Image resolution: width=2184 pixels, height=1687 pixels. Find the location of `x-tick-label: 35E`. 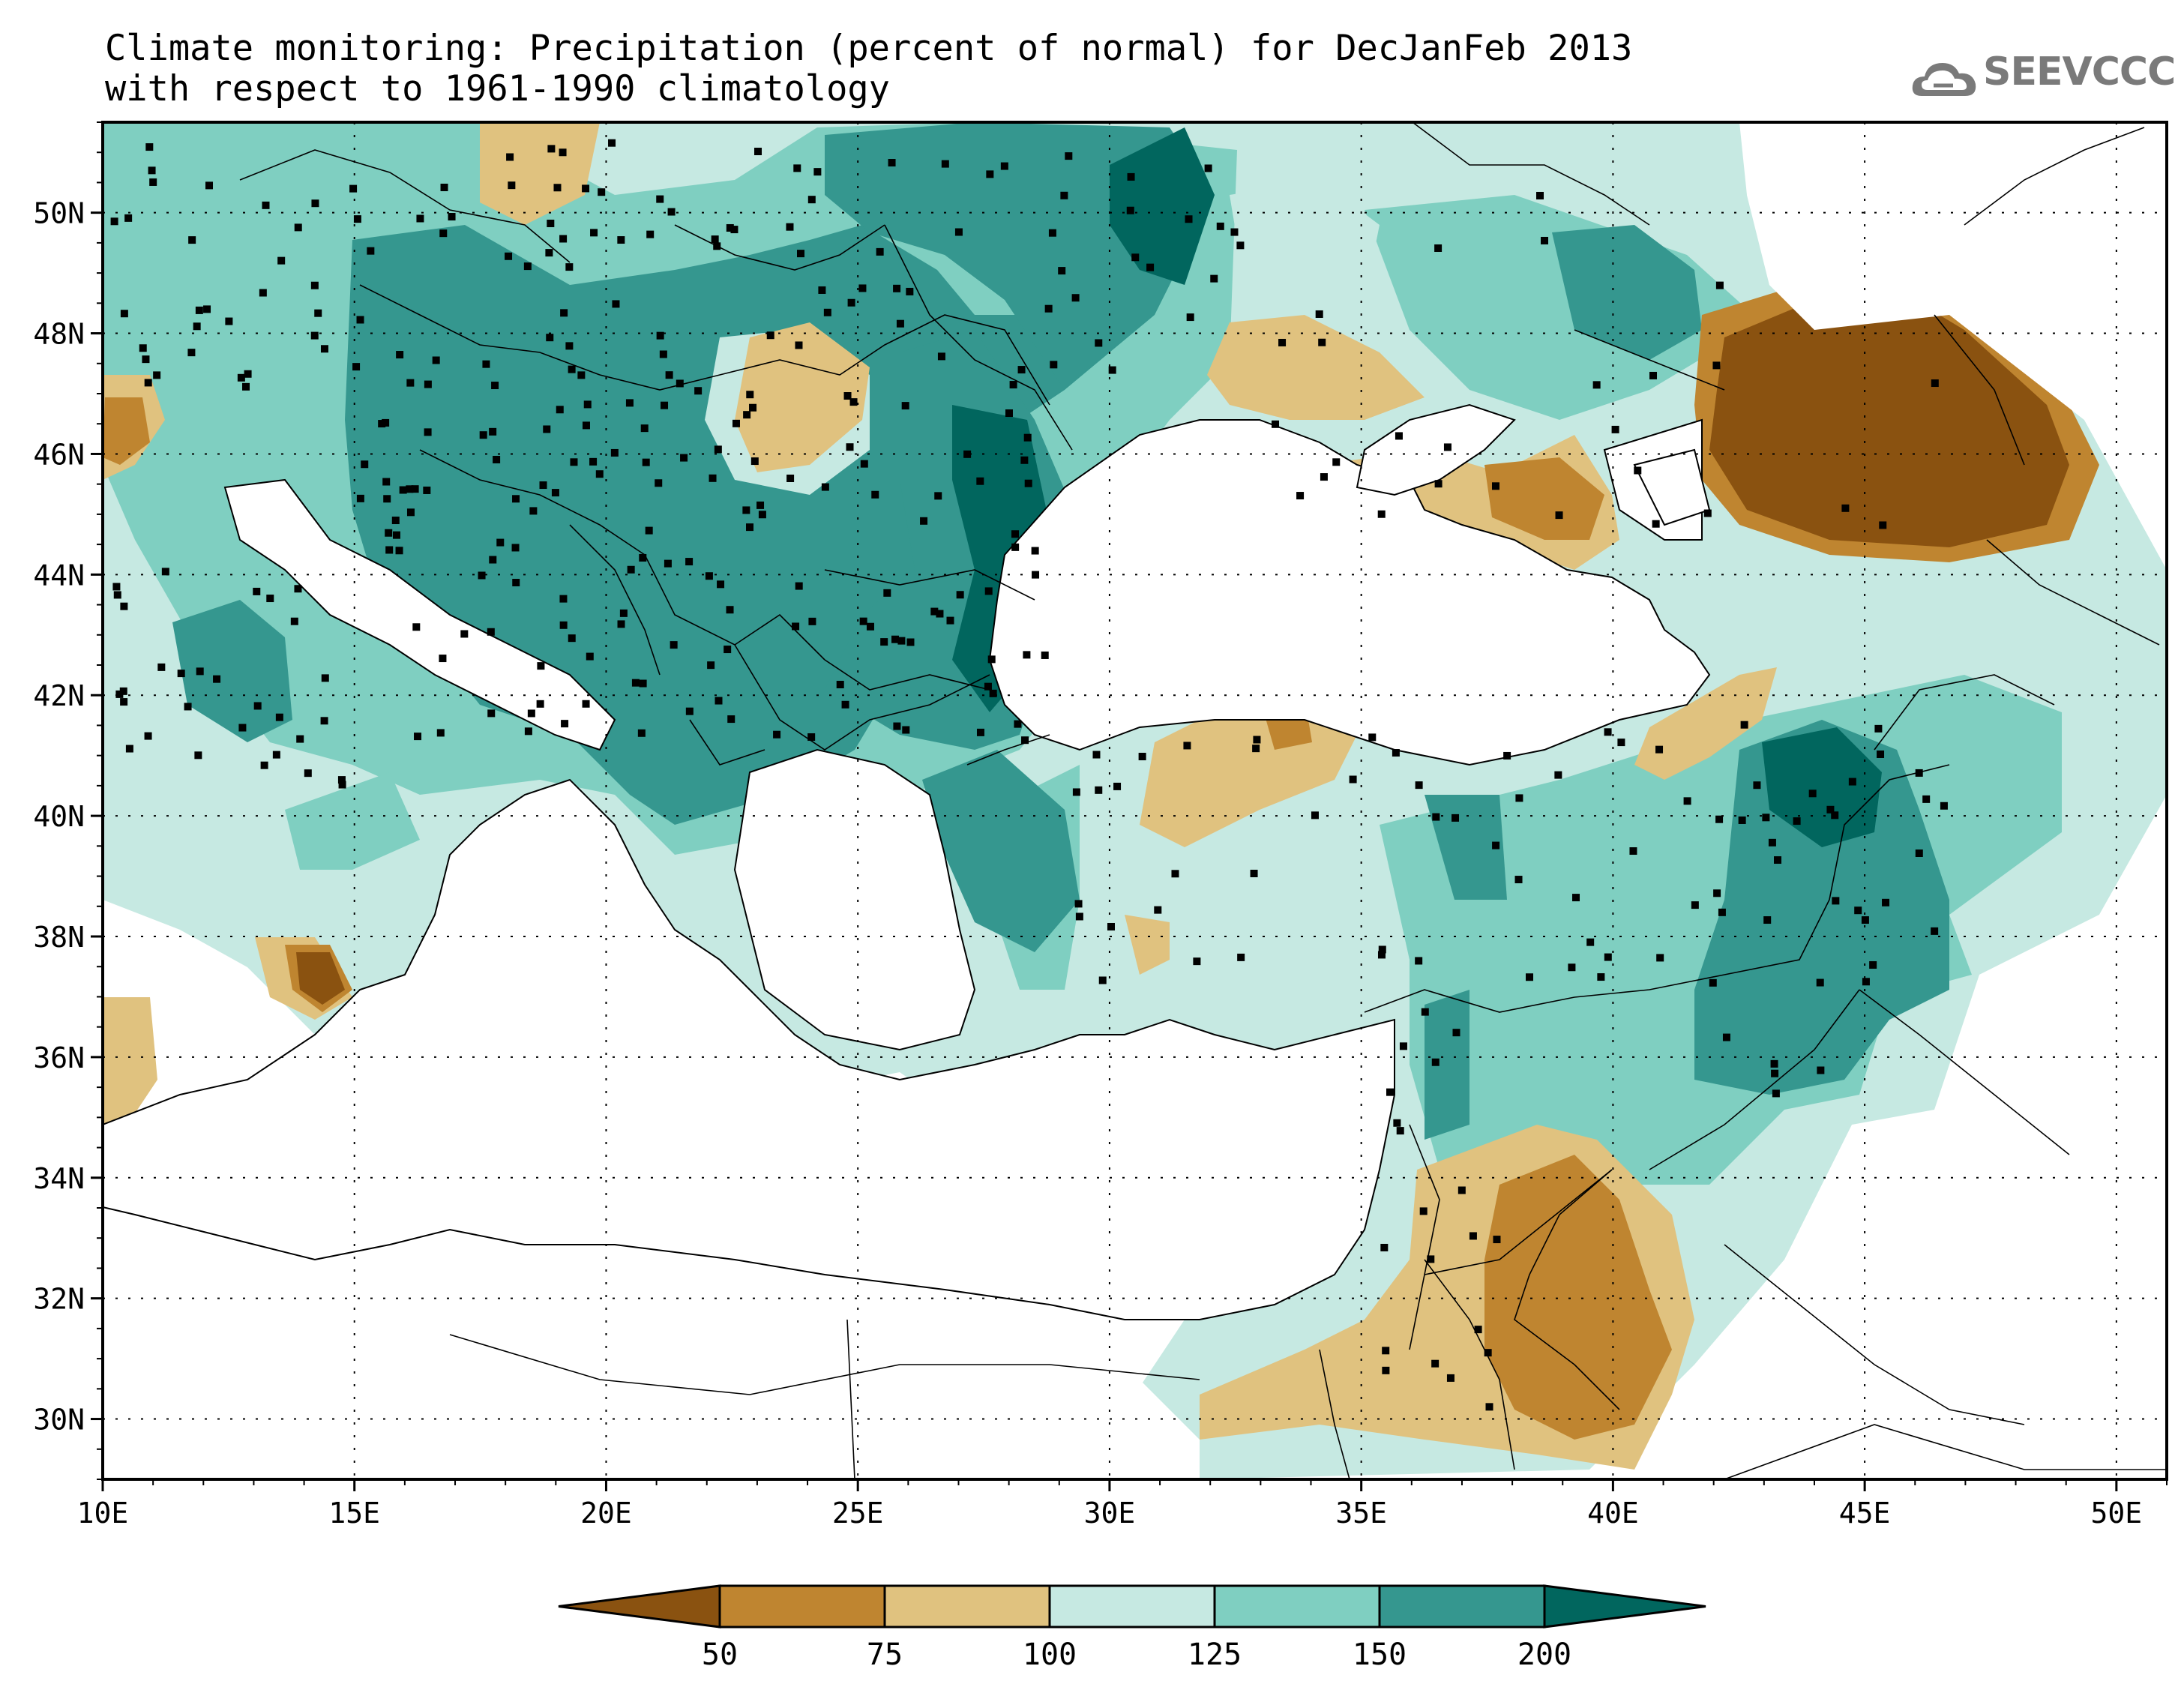

x-tick-label: 35E is located at coordinates (1361, 1513).